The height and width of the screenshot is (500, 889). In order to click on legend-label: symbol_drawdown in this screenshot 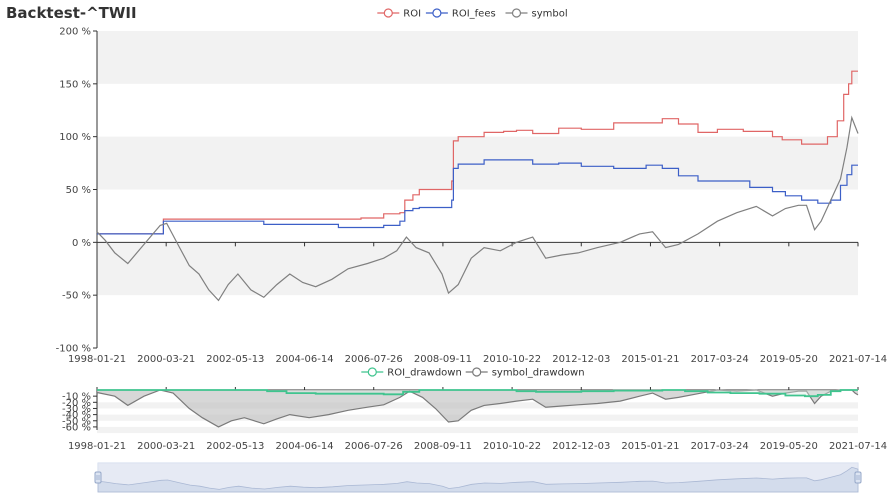, I will do `click(538, 373)`.